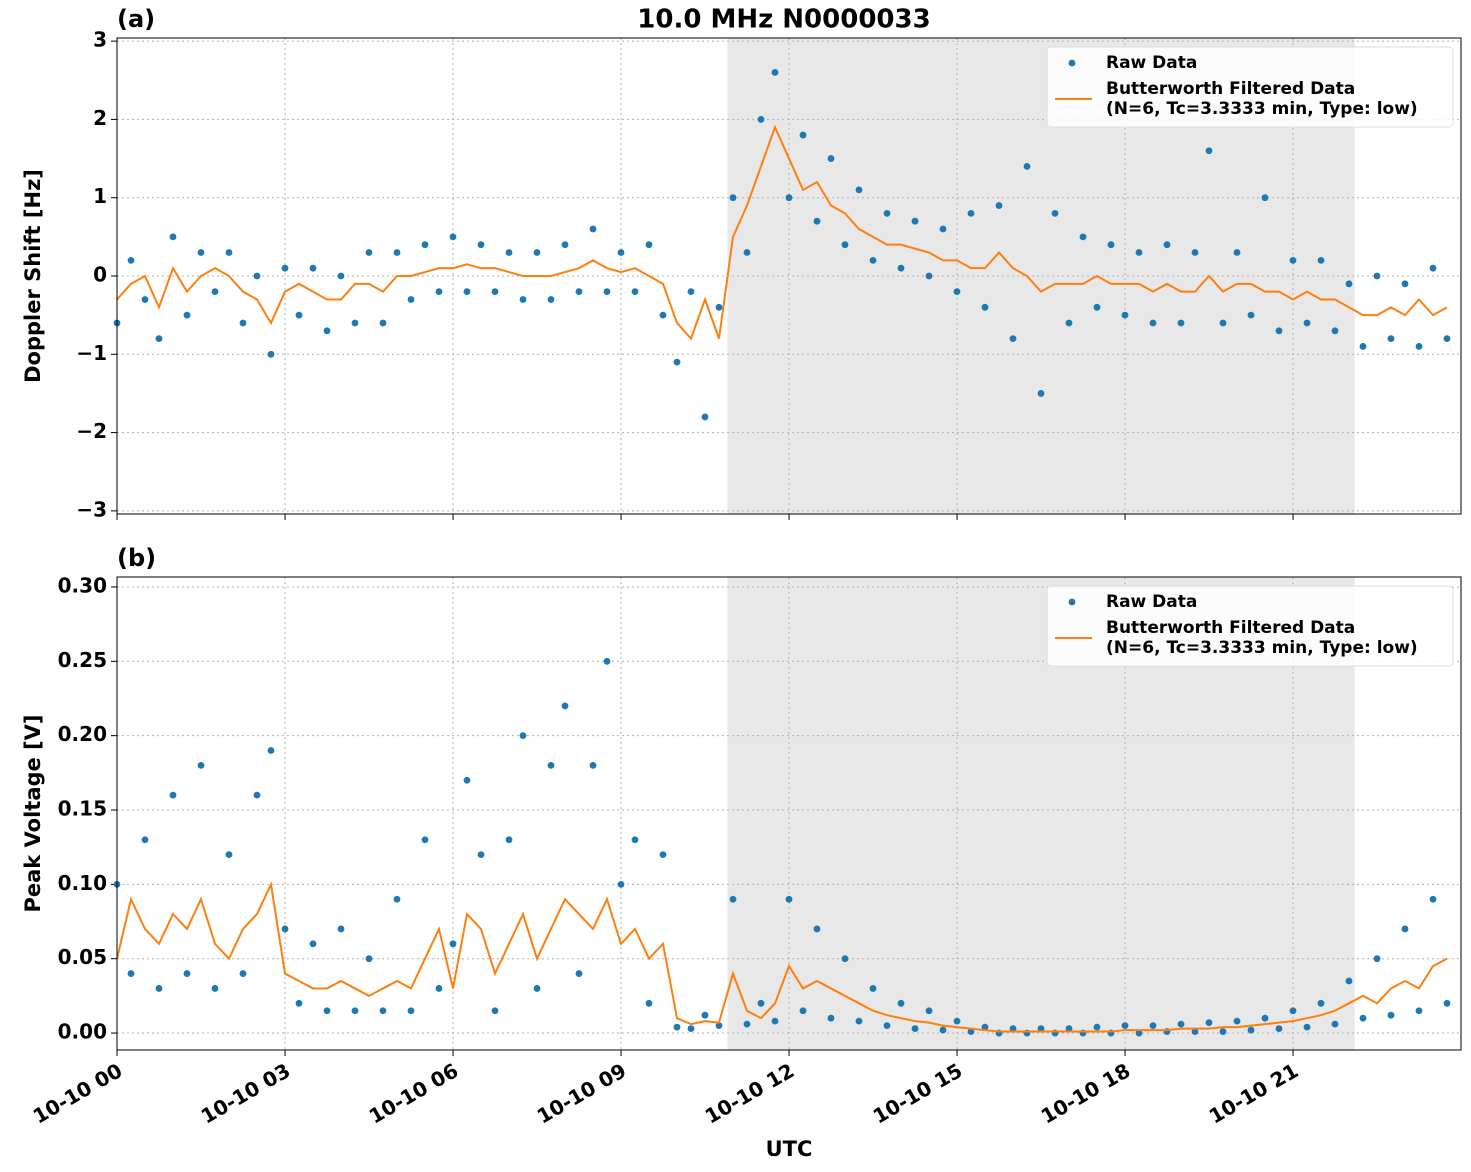 This screenshot has width=1471, height=1172. I want to click on x-tick-label: 10-10 15, so click(918, 1093).